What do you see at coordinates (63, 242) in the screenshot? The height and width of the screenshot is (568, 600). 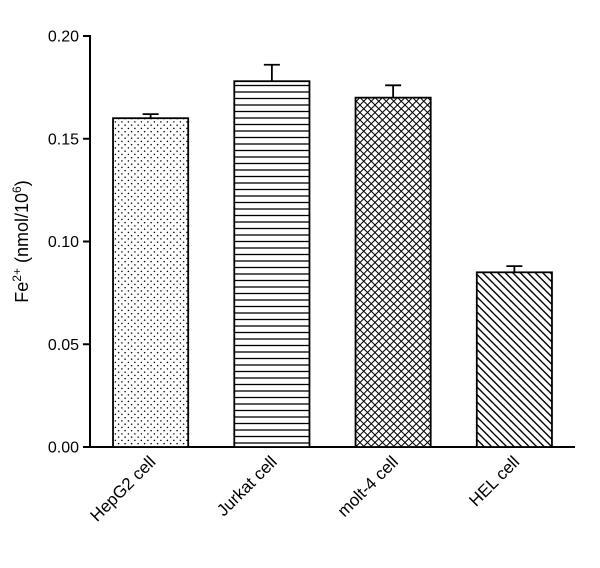 I see `y-tick-label: 0.10` at bounding box center [63, 242].